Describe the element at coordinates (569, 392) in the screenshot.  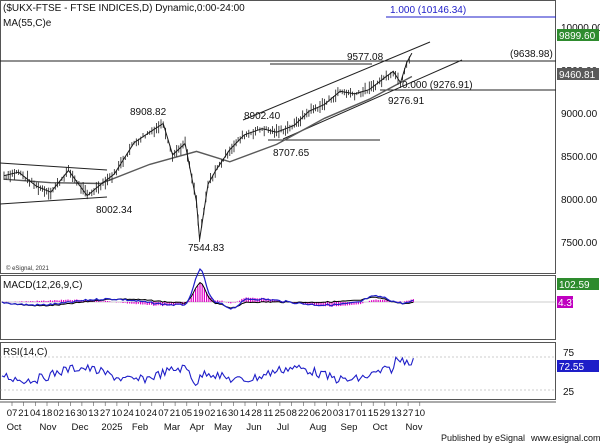
I see `rsi-level-25: 25` at that location.